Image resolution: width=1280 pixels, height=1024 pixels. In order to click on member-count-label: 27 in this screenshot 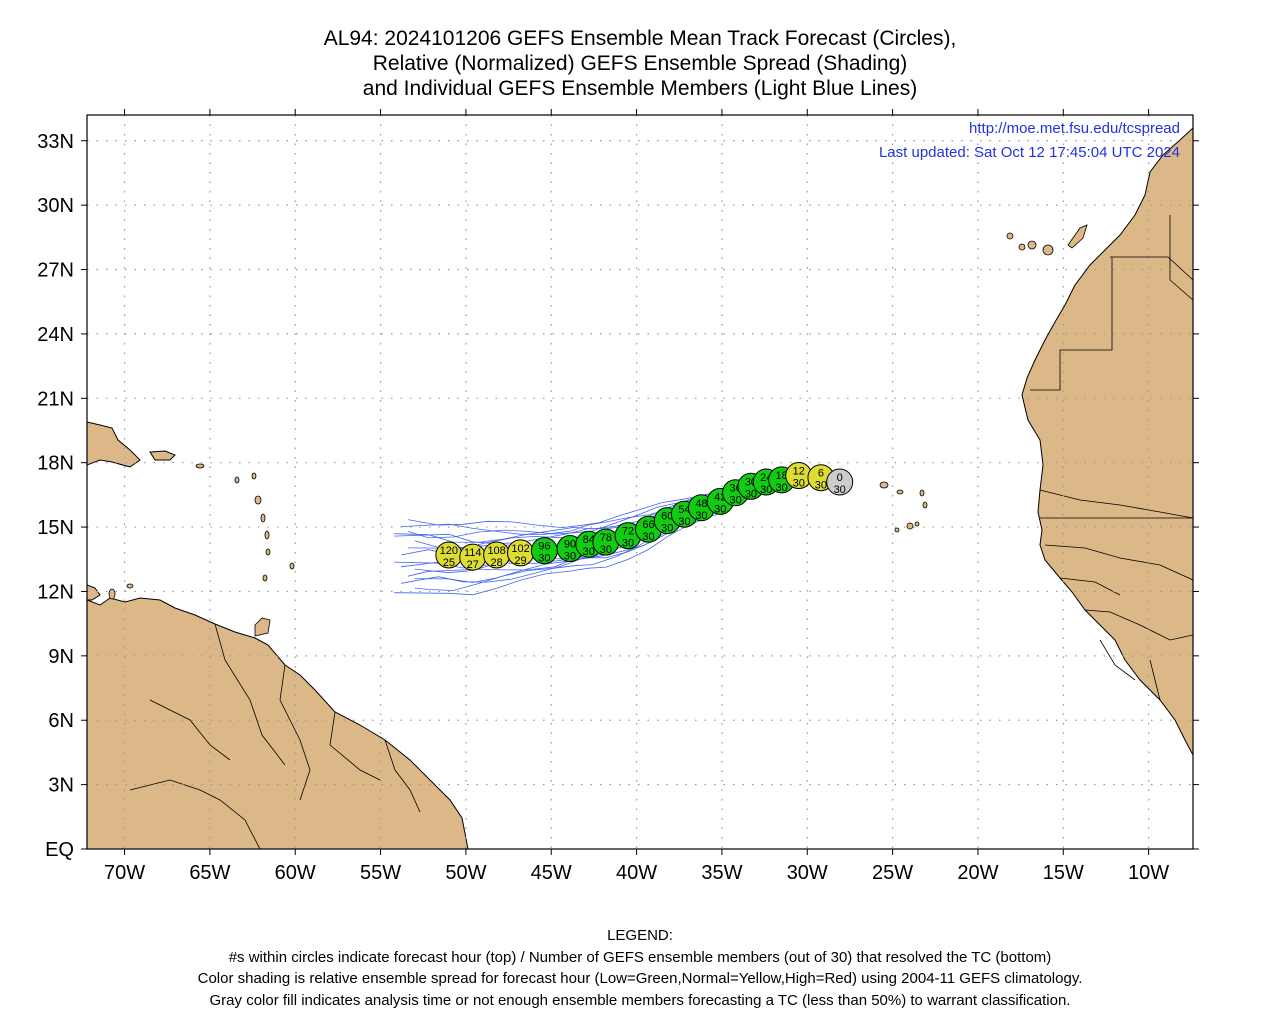, I will do `click(473, 565)`.